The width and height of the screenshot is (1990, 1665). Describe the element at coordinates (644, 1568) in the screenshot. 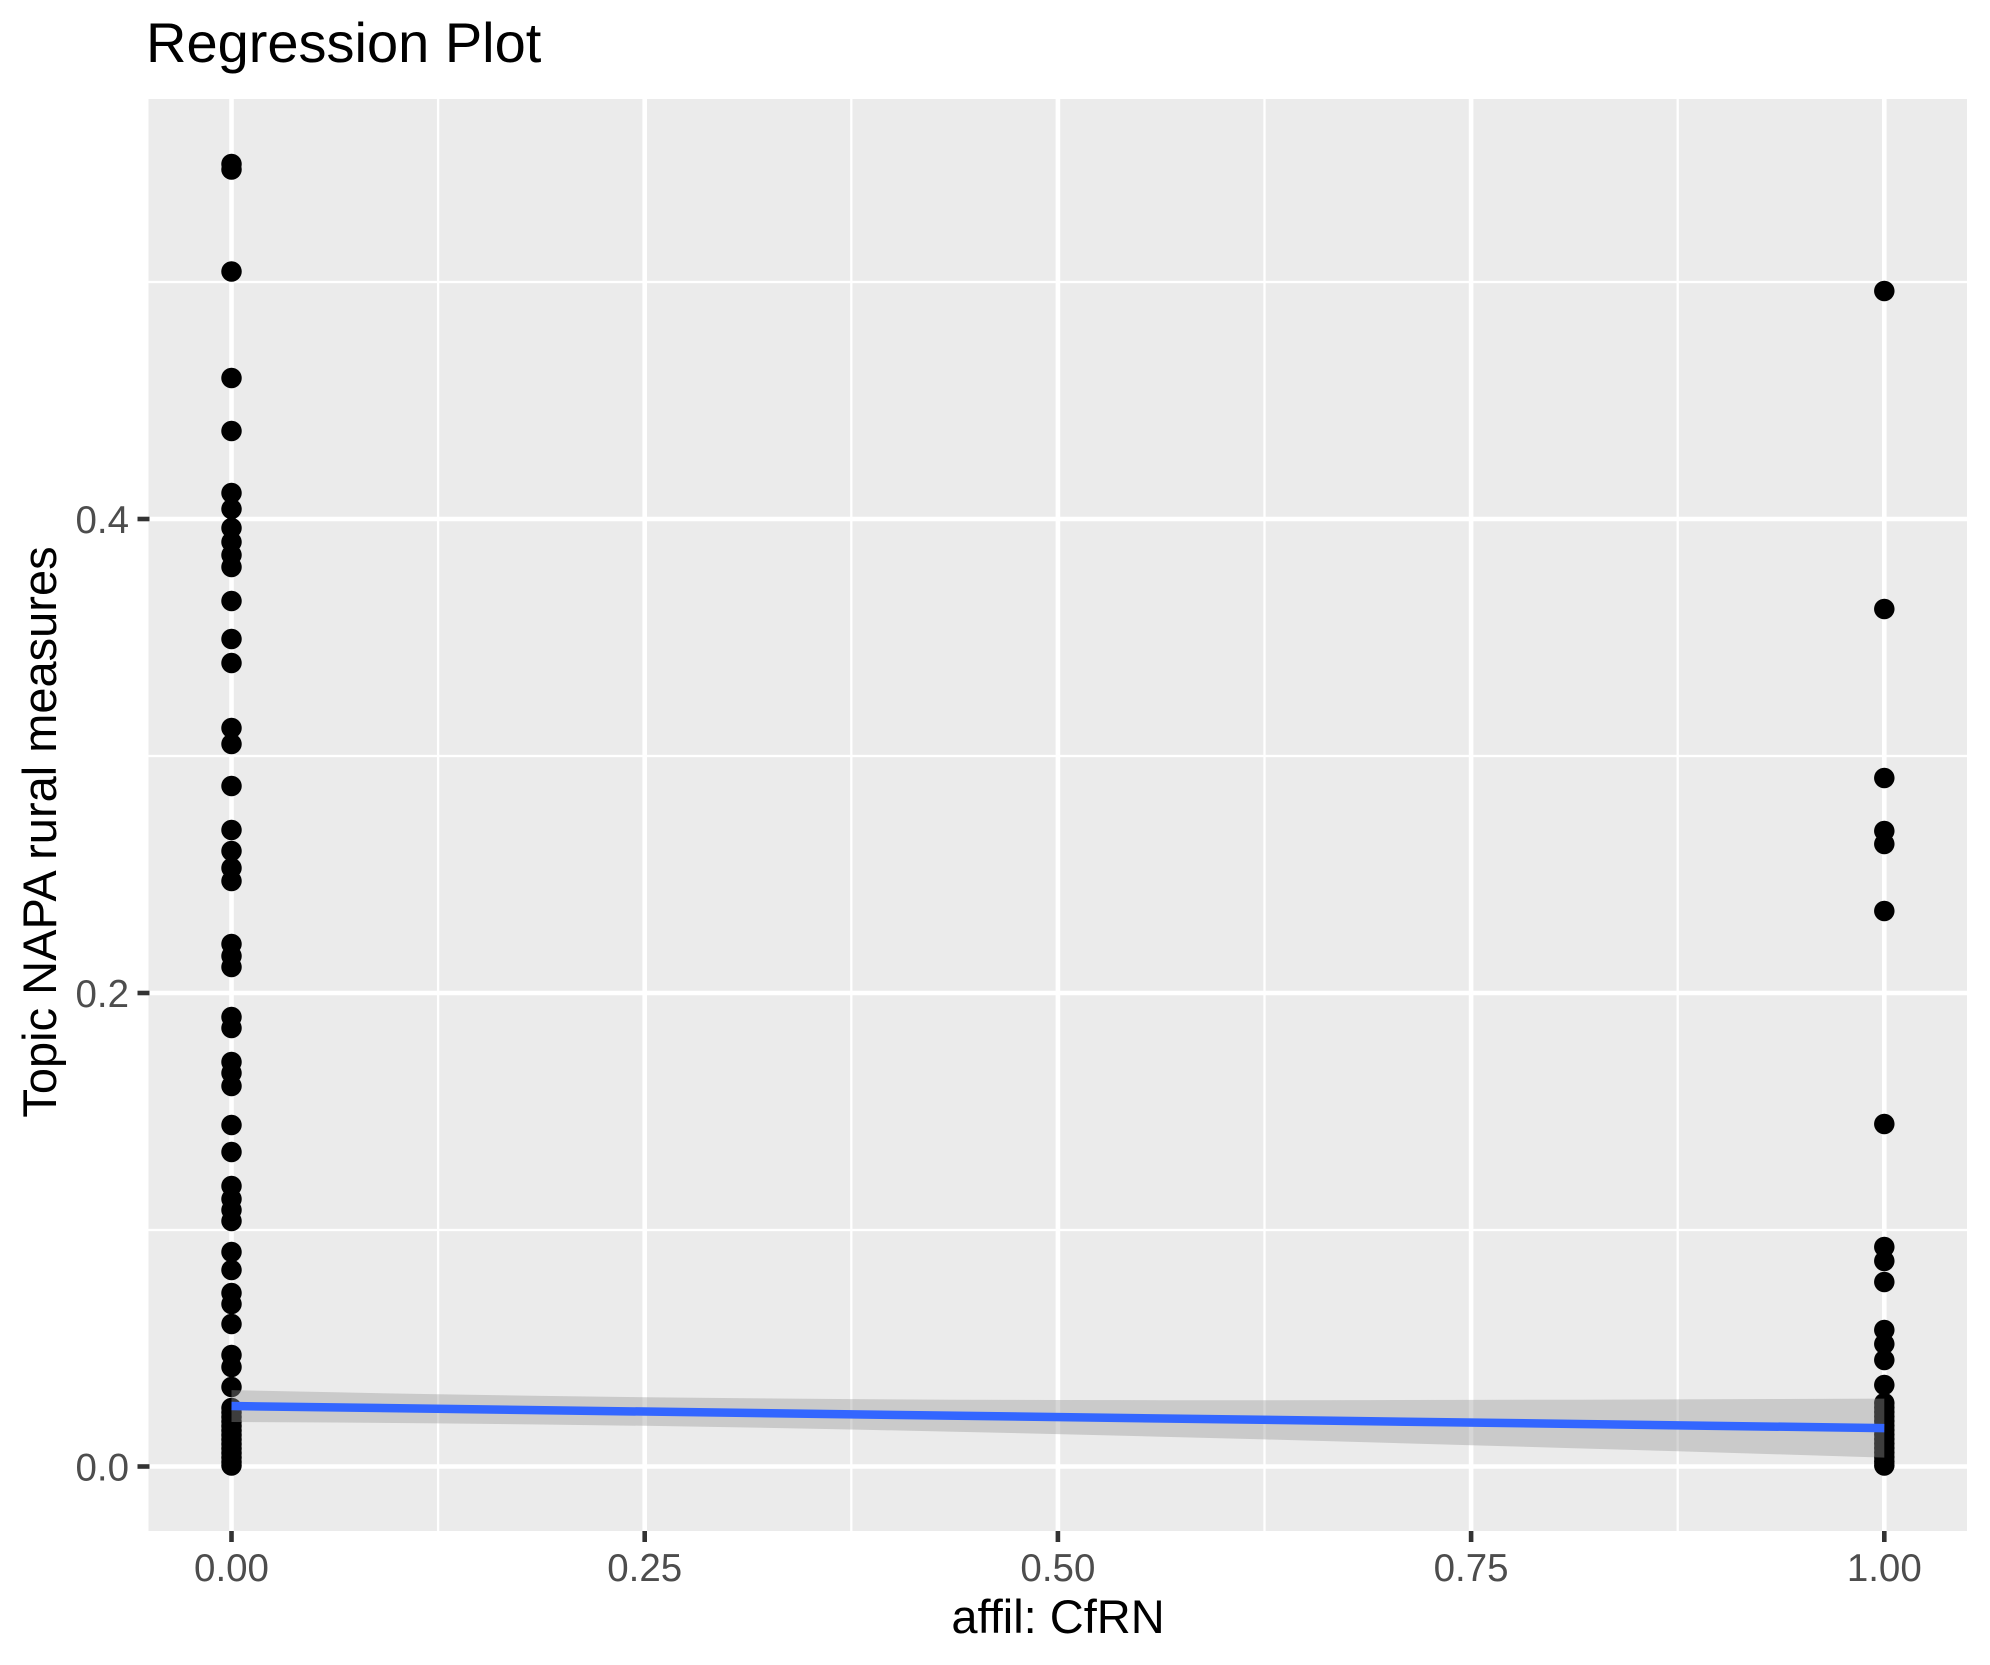

I see `svg-text: 0.25` at that location.